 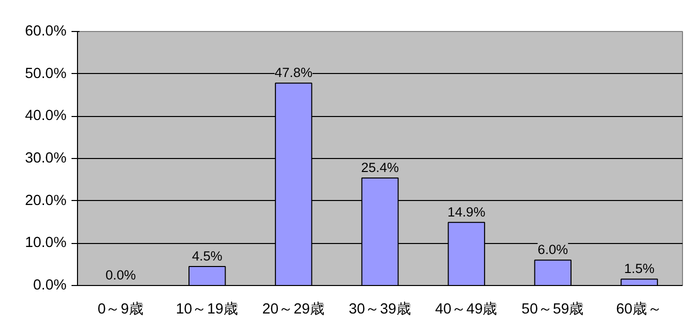 What do you see at coordinates (45, 32) in the screenshot?
I see `y-tick-label: 60.0%` at bounding box center [45, 32].